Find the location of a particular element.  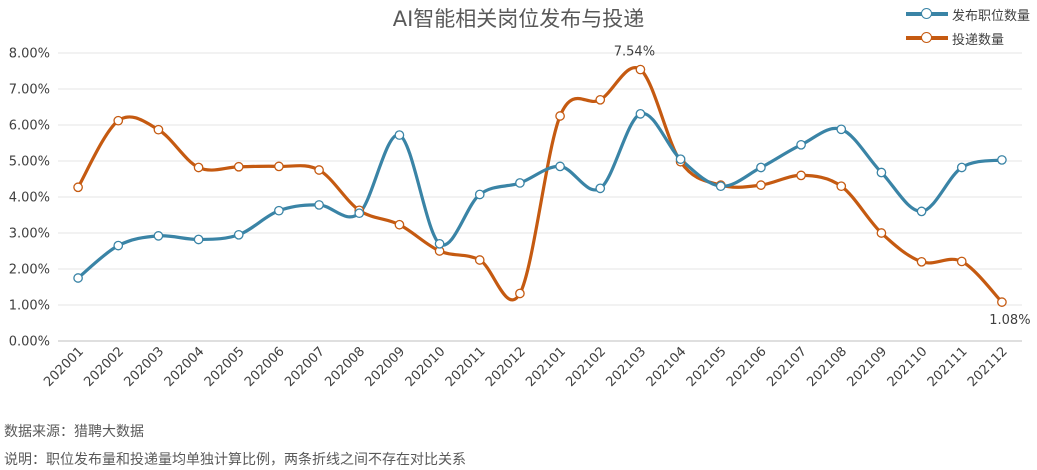

y-tick-label: 7.00% is located at coordinates (29, 90).